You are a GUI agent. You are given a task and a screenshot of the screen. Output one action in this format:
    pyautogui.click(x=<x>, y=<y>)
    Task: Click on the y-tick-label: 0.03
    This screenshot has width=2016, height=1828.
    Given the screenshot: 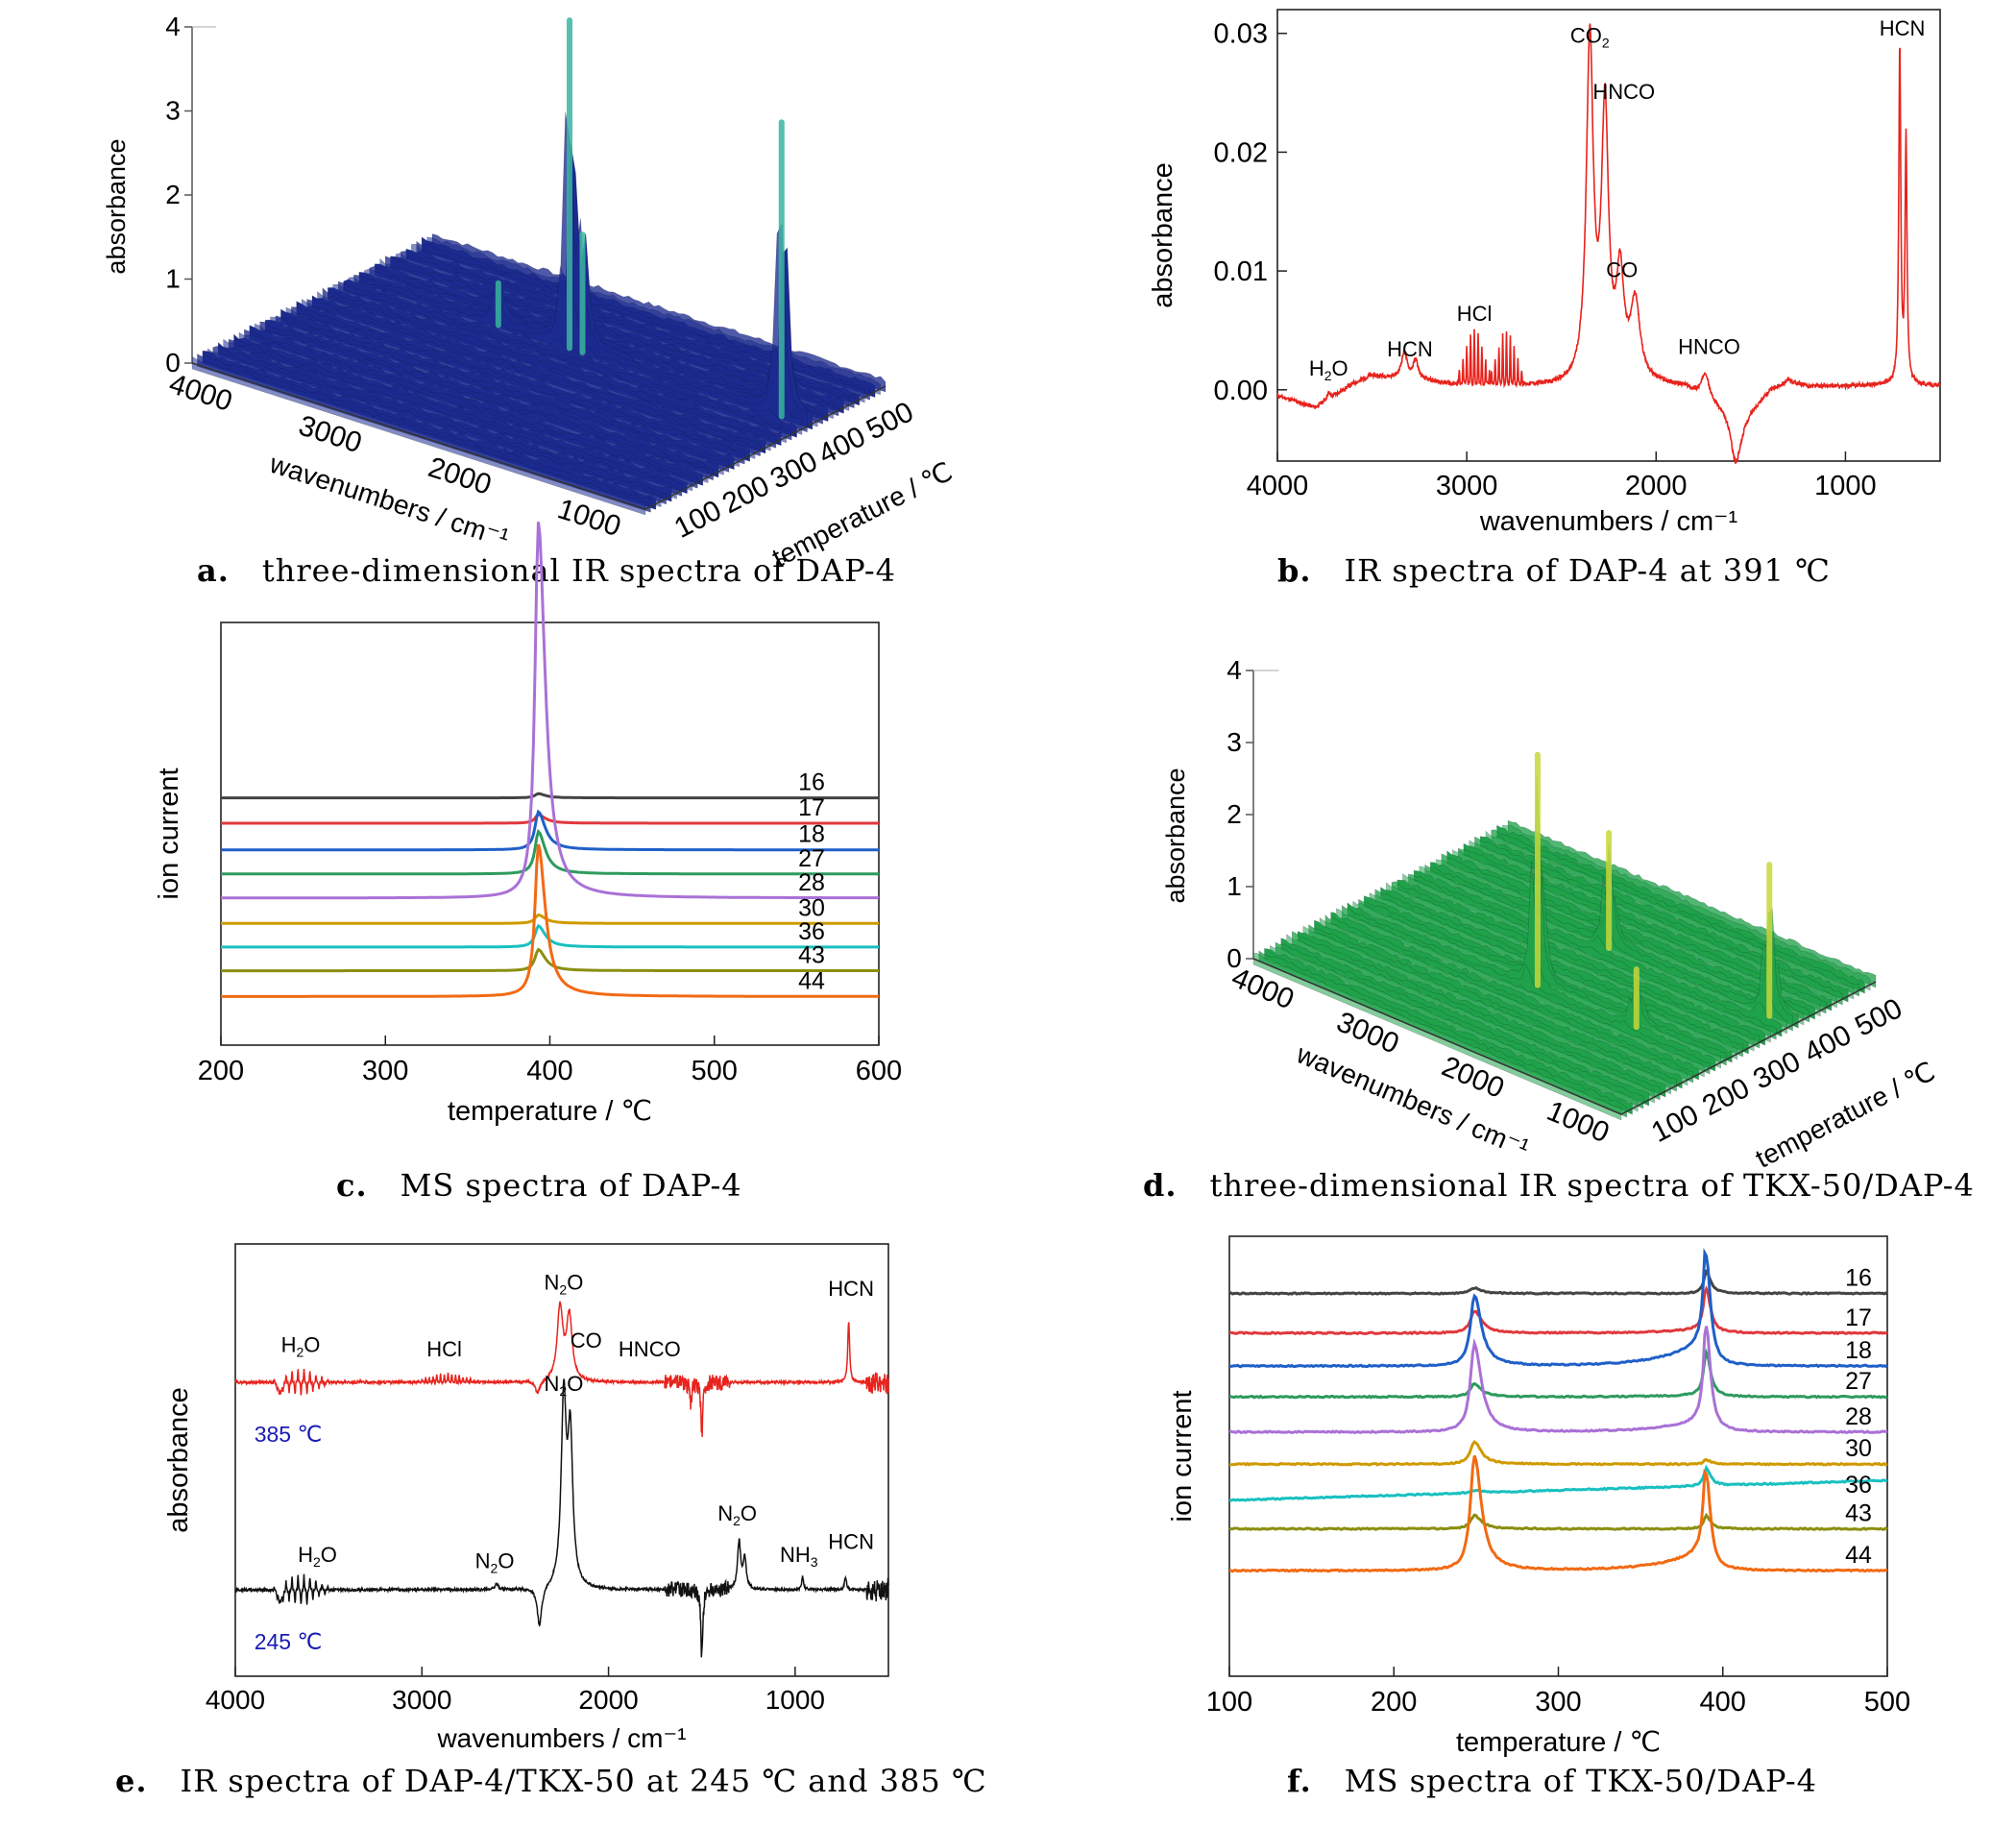 What is the action you would take?
    pyautogui.click(x=1241, y=35)
    